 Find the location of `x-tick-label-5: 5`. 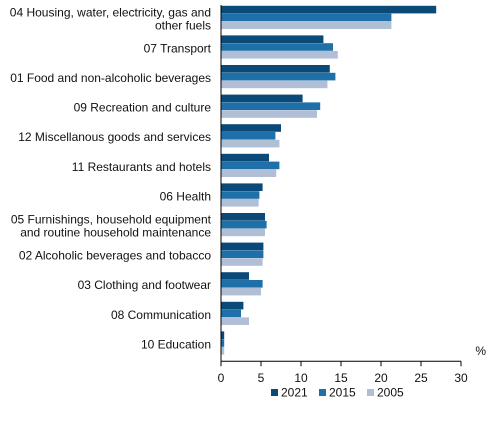

x-tick-label-5: 5 is located at coordinates (261, 378).